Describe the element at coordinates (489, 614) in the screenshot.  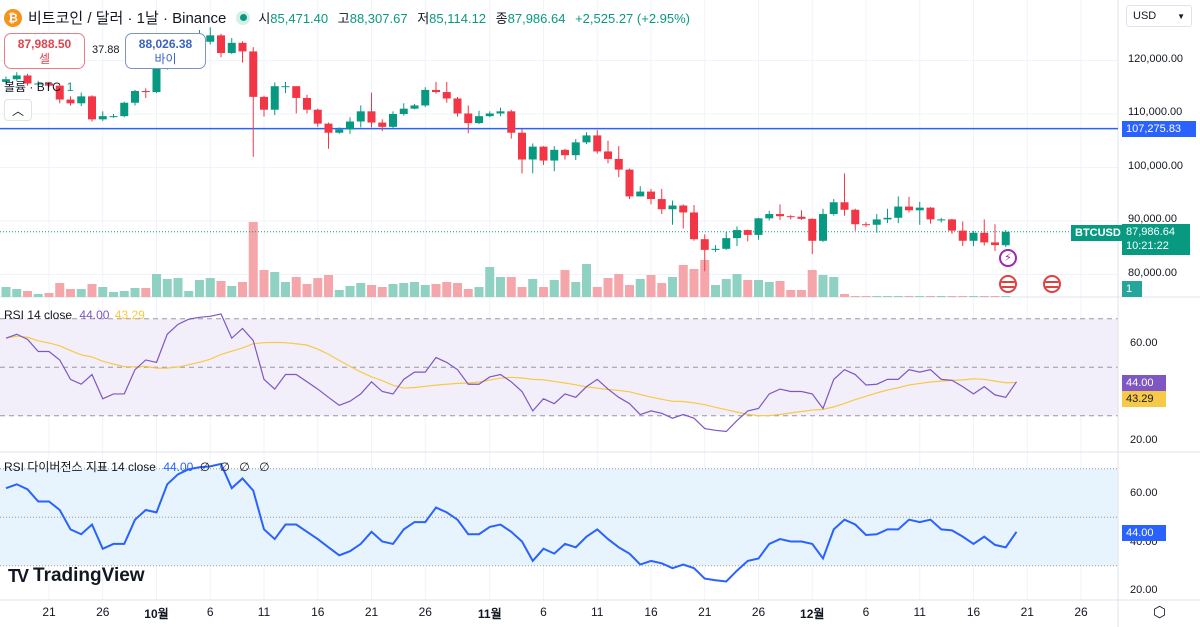
I see `time-tick: 11월` at that location.